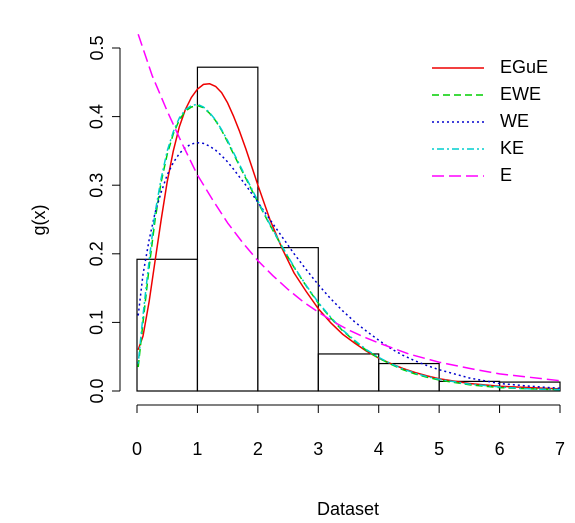 The height and width of the screenshot is (523, 575). What do you see at coordinates (490, 121) in the screenshot?
I see `legend: EGuE EWE WE KE E` at bounding box center [490, 121].